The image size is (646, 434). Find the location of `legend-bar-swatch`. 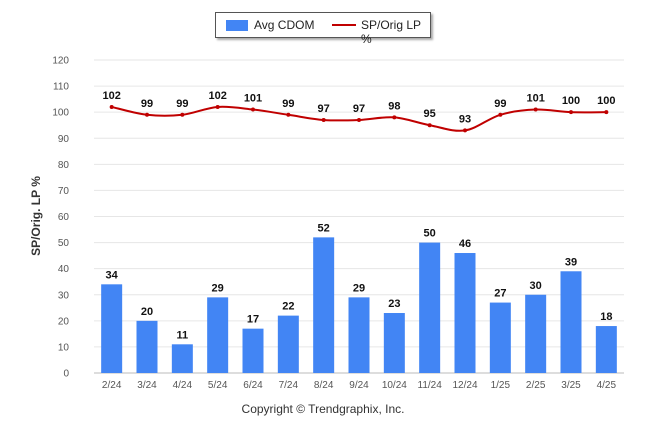

legend-bar-swatch is located at coordinates (237, 25).